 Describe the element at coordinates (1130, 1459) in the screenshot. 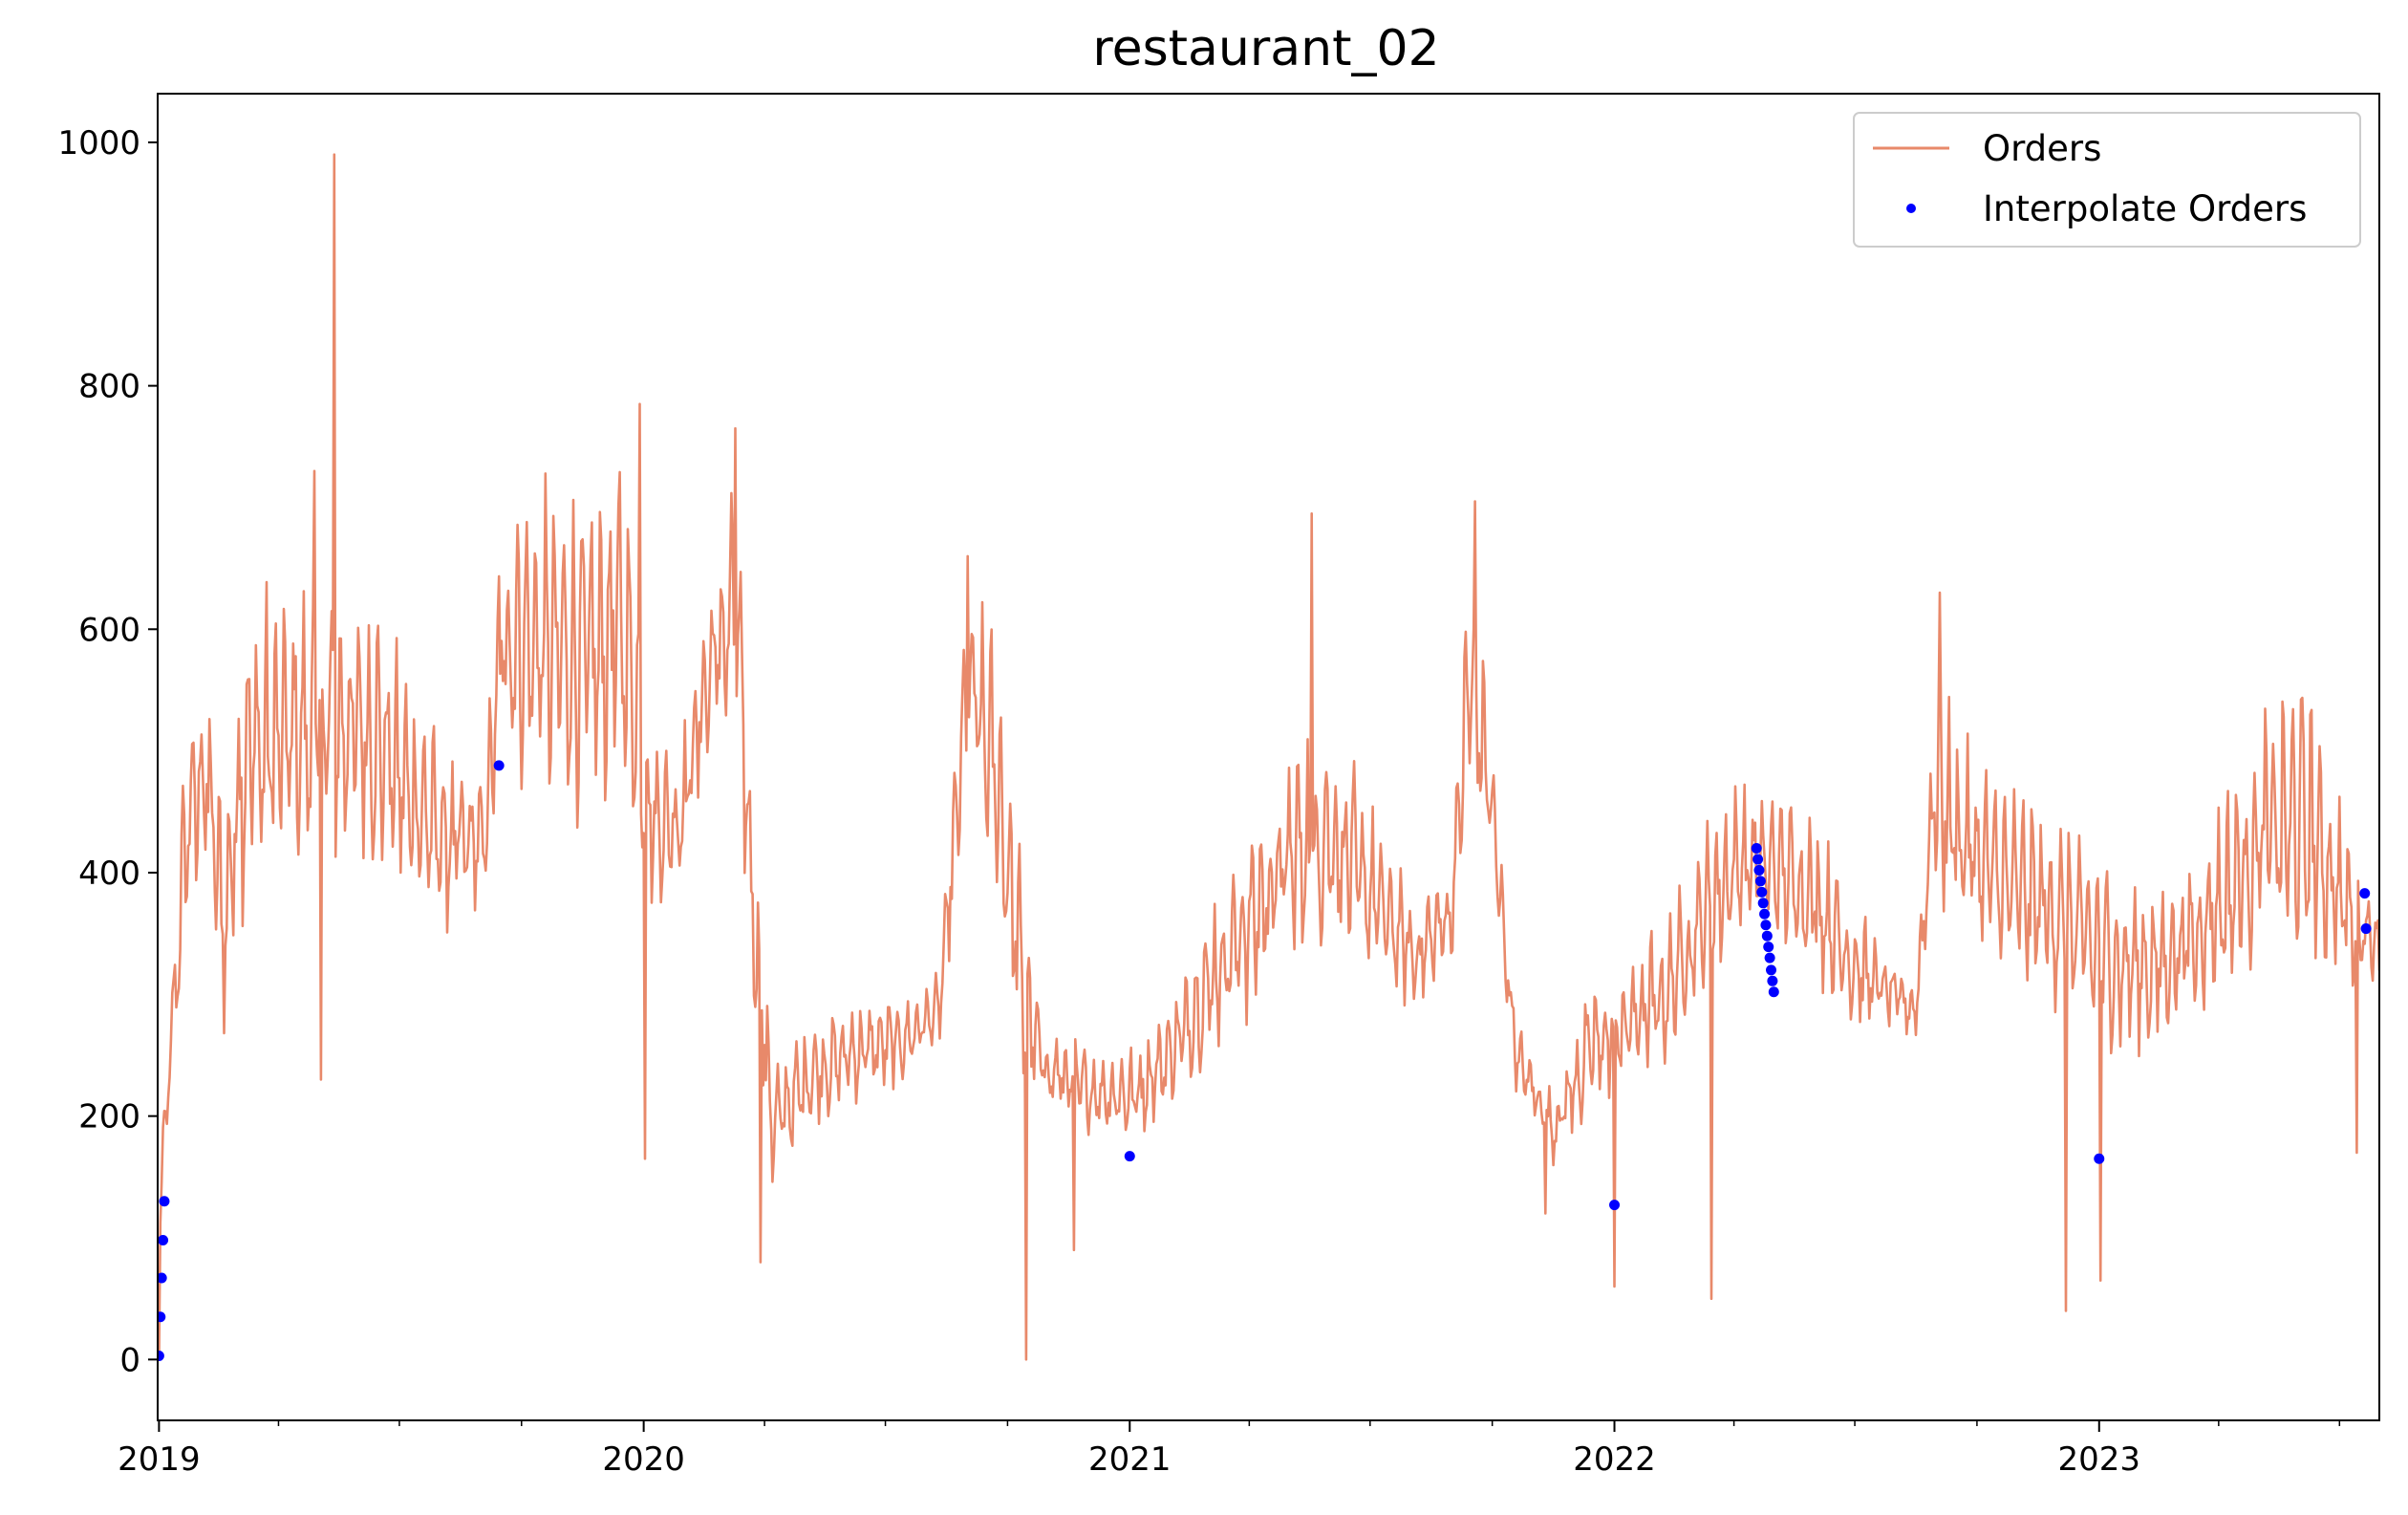

I see `x-tick-label-2021: 2021` at that location.